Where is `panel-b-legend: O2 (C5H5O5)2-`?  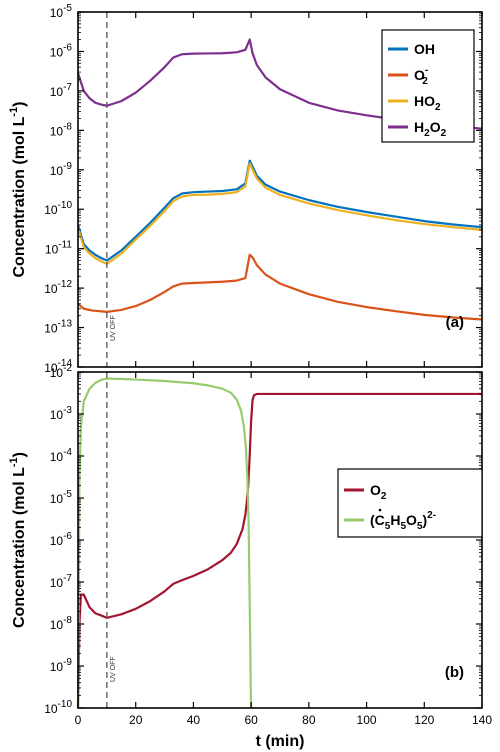 panel-b-legend: O2 (C5H5O5)2- is located at coordinates (410, 503).